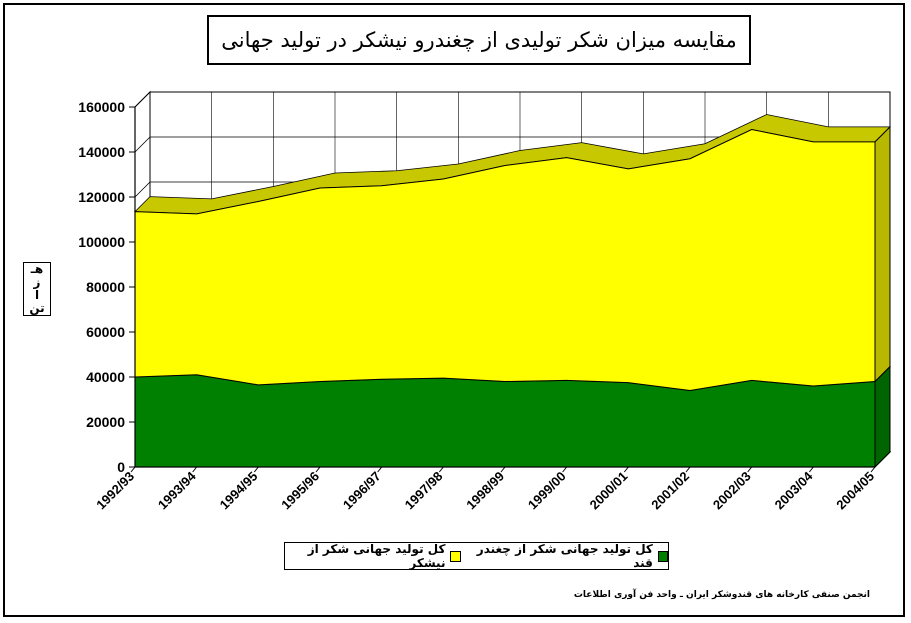 The image size is (911, 623). I want to click on x-tick-label: 1996/97, so click(362, 491).